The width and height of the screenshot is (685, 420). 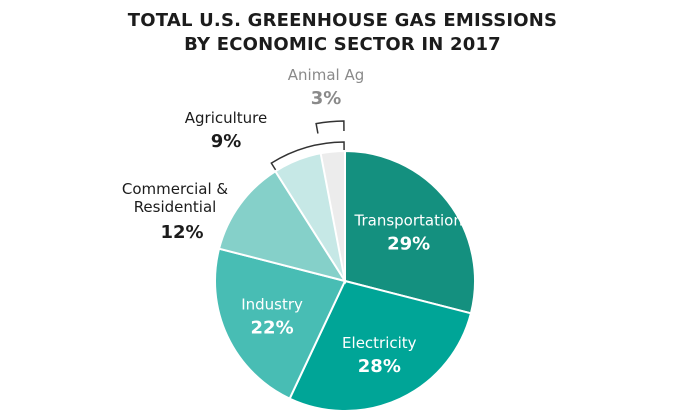 I want to click on pie-slice-commercial-residential, so click(x=282, y=226).